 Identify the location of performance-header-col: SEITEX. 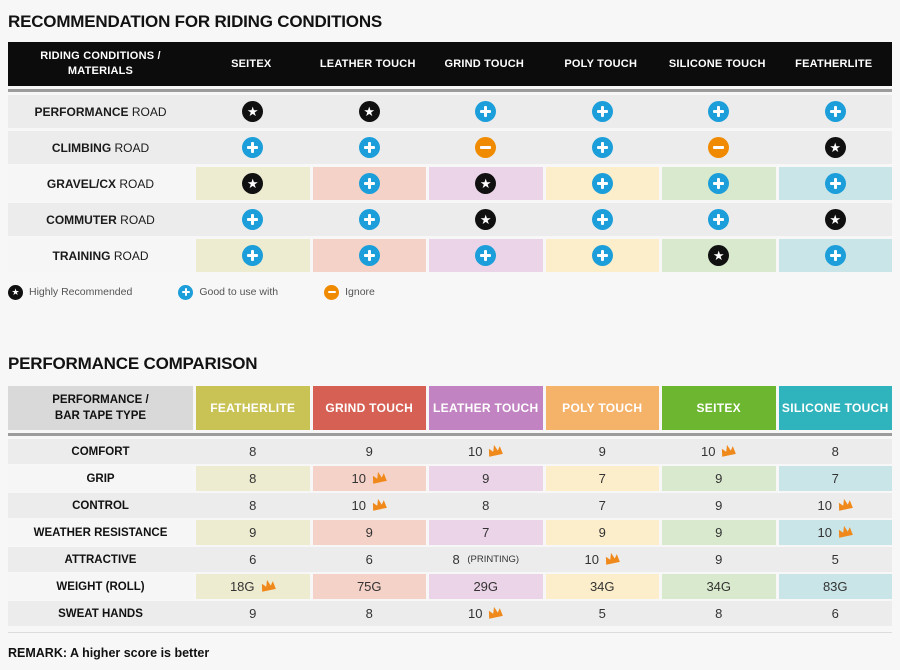
(719, 408).